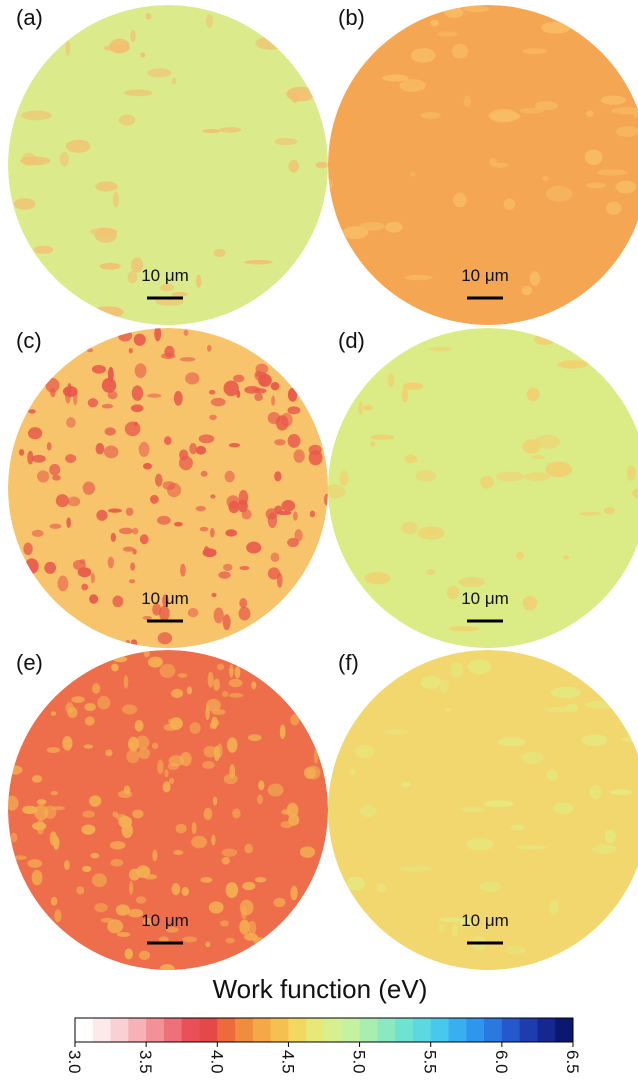 The height and width of the screenshot is (1085, 638). Describe the element at coordinates (29, 662) in the screenshot. I see `panel-label: (e)` at that location.